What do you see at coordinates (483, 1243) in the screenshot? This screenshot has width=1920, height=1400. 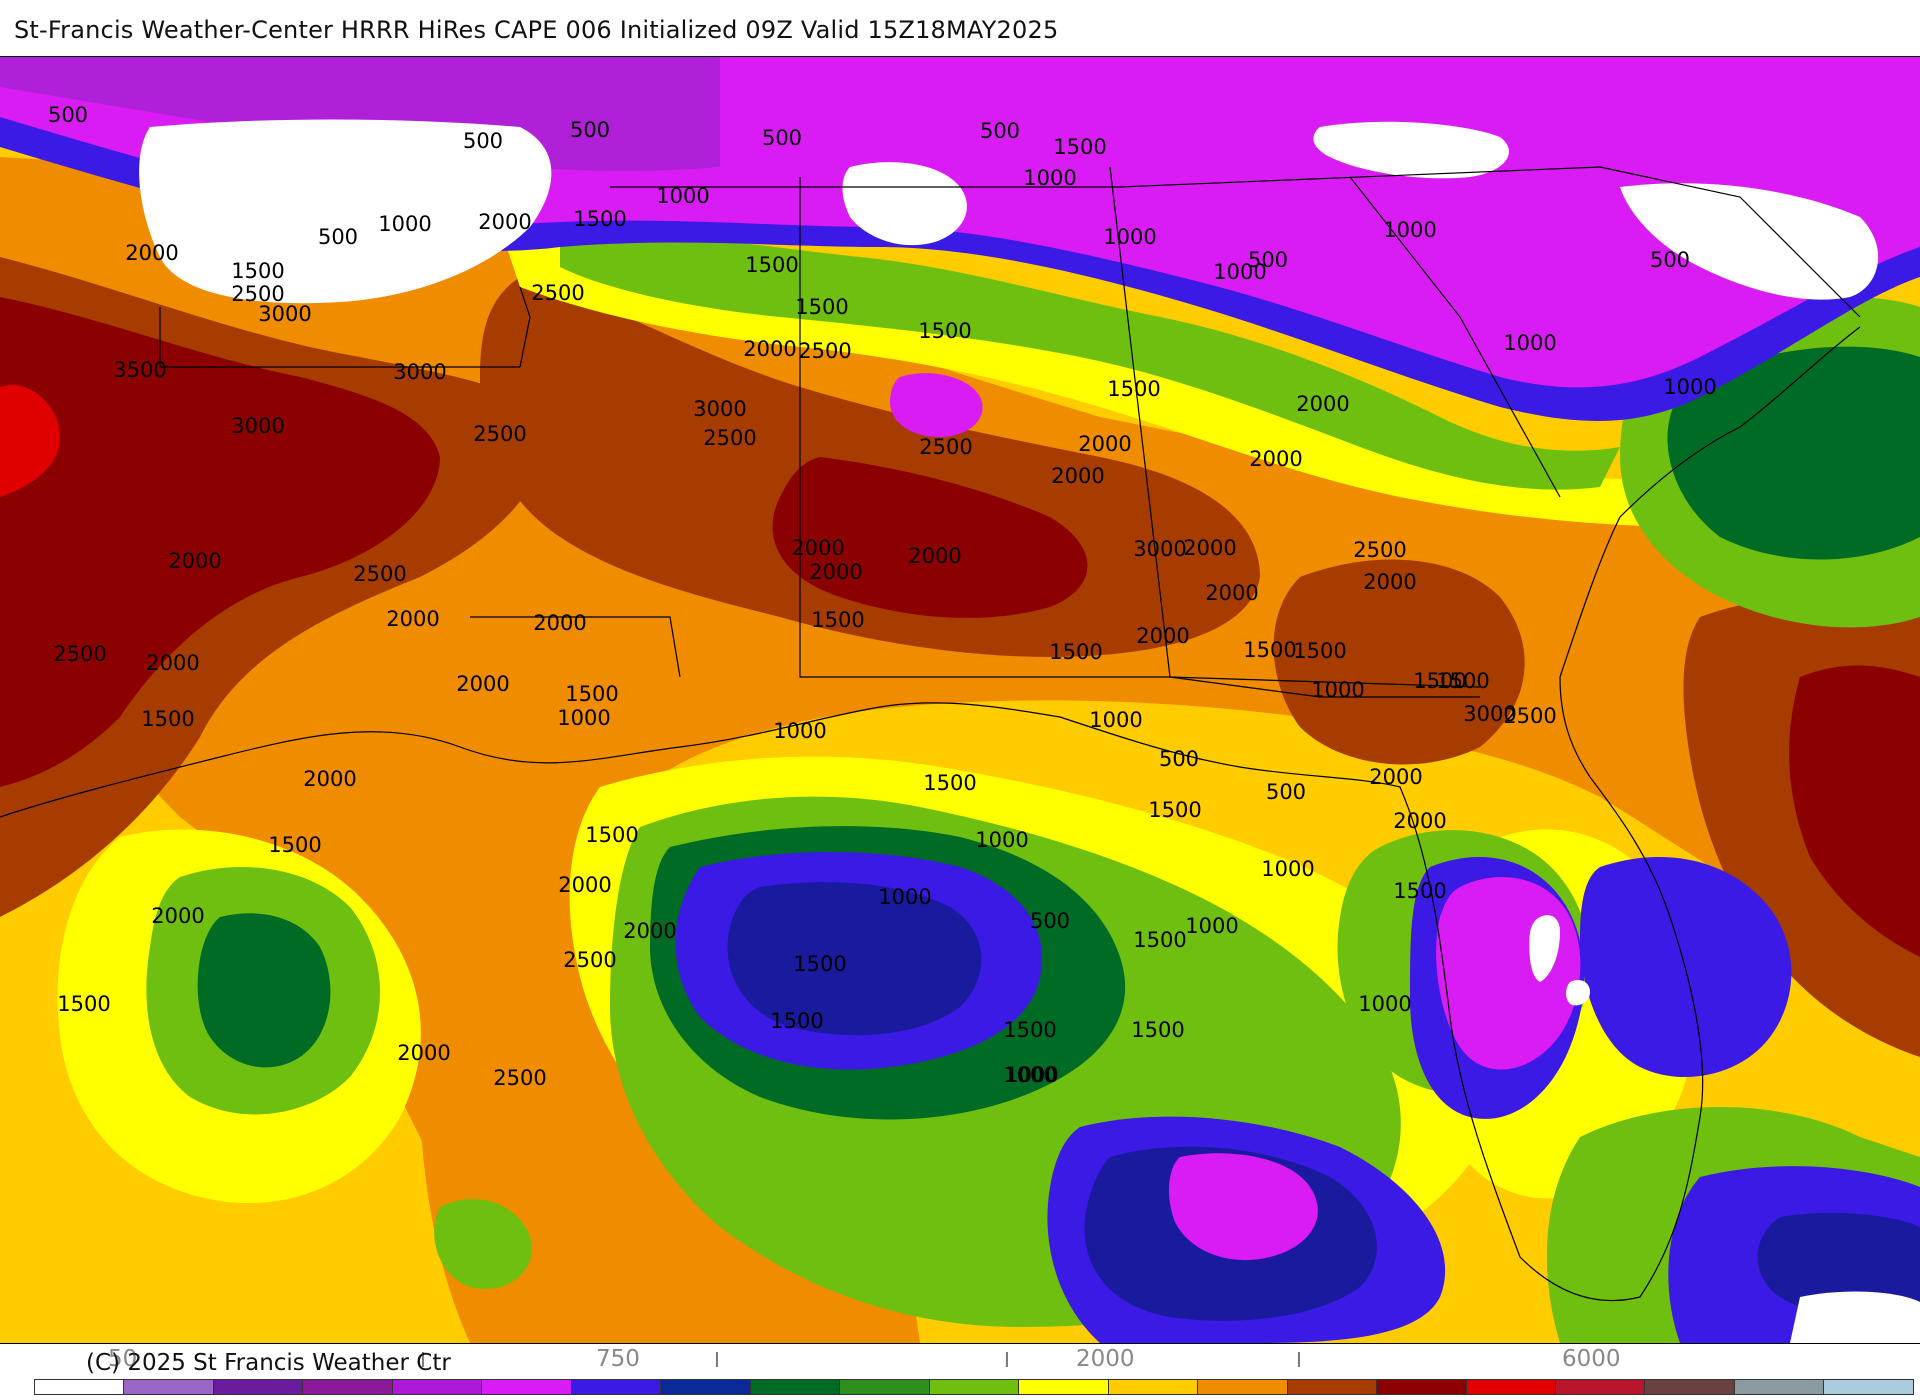 I see `cape-green-south` at bounding box center [483, 1243].